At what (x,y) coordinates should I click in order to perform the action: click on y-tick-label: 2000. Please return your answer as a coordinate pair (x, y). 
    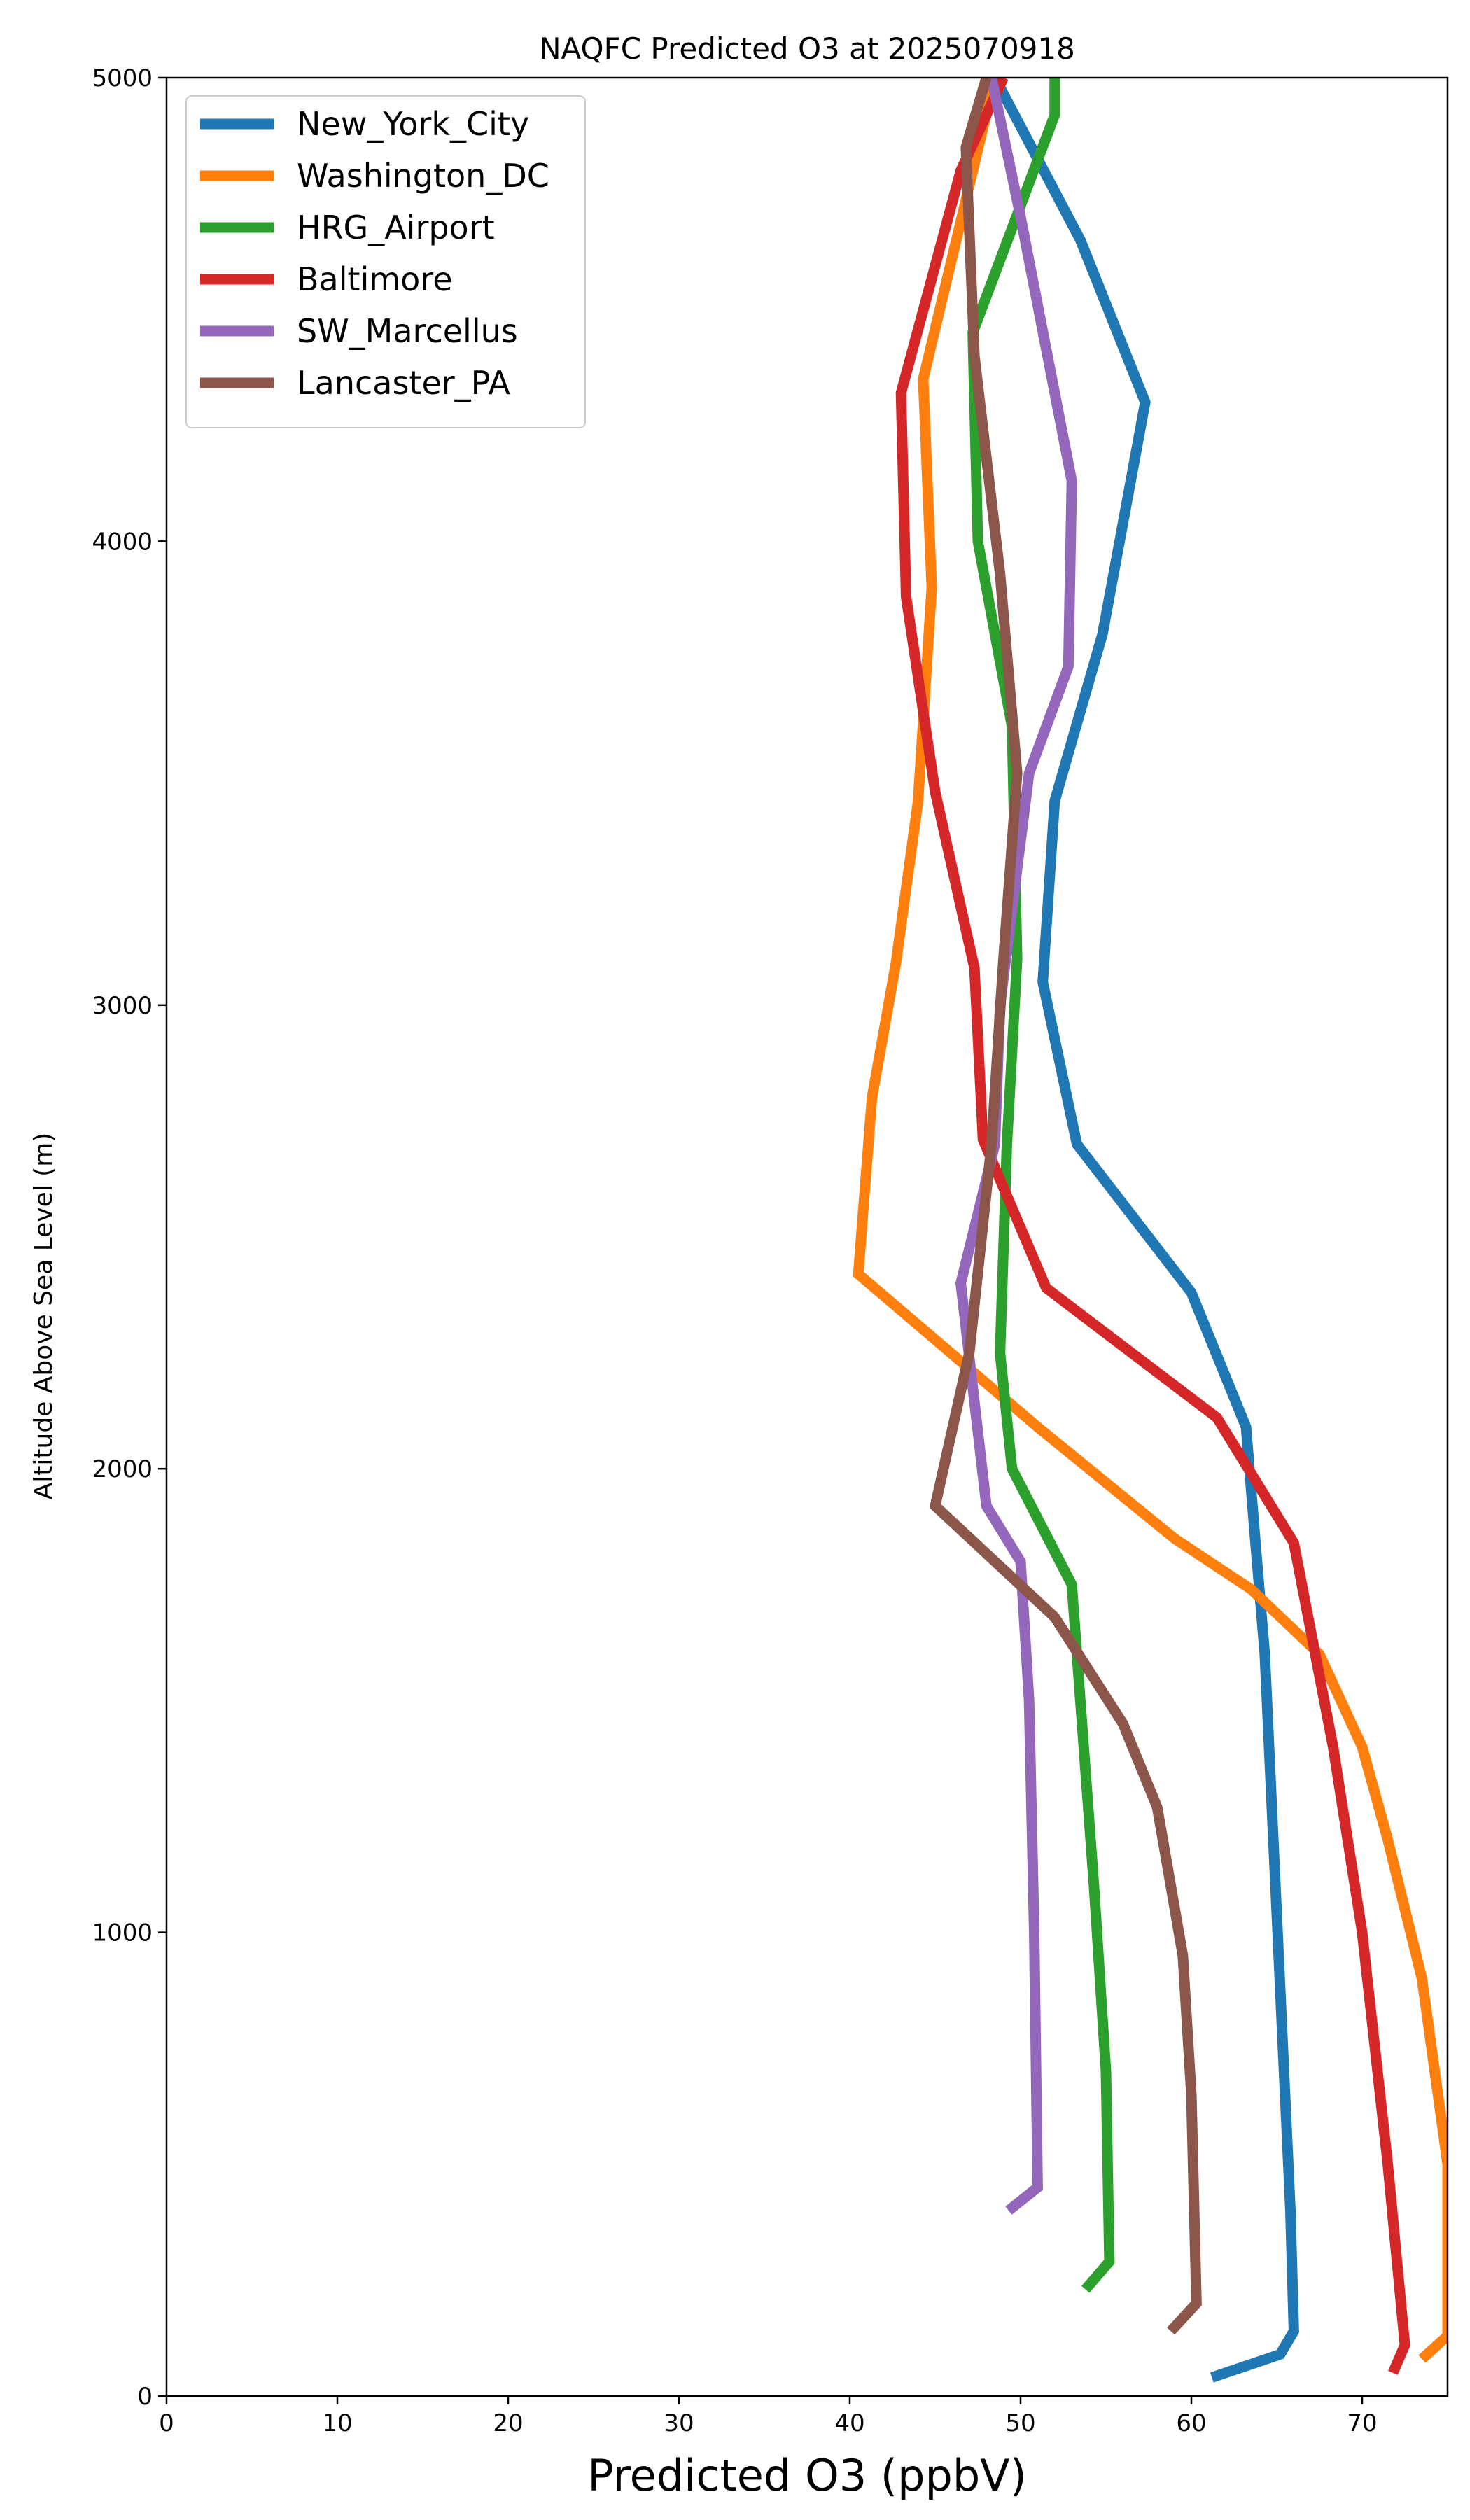
    Looking at the image, I should click on (122, 1469).